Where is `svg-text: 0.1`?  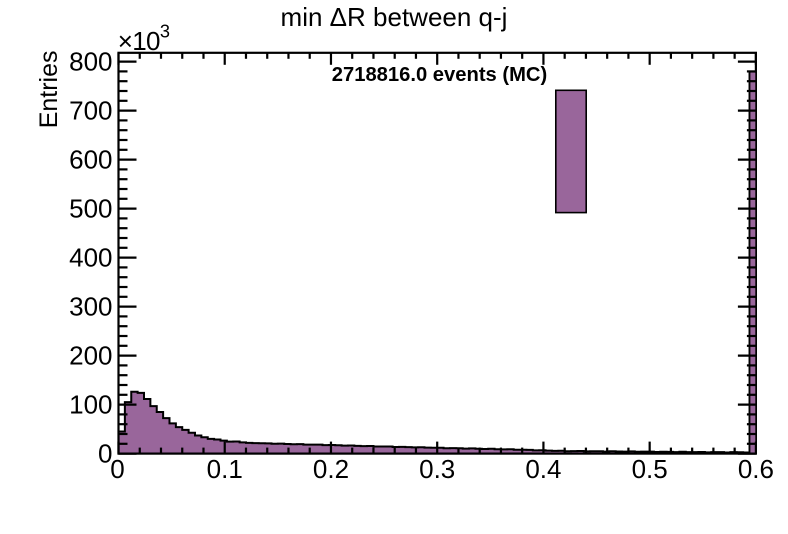
svg-text: 0.1 is located at coordinates (225, 469).